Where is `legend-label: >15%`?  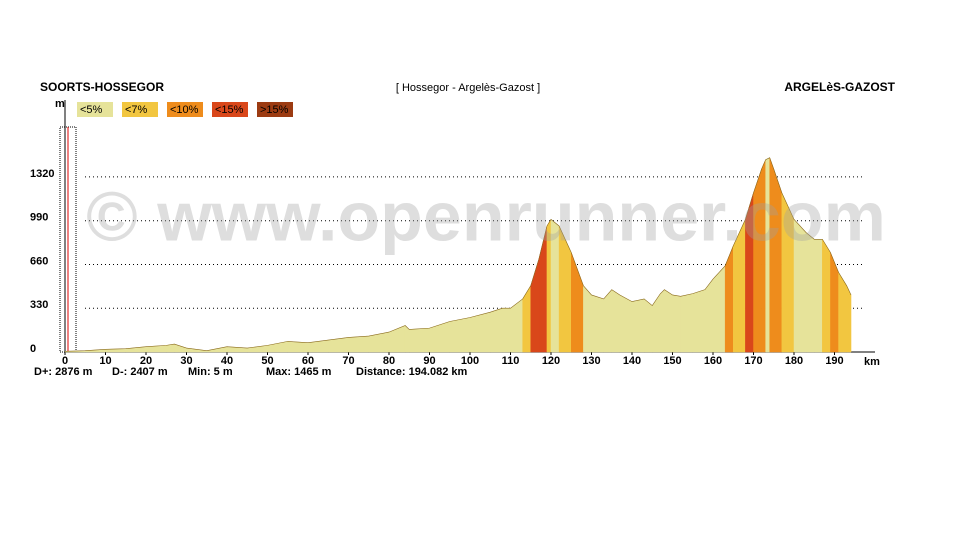
legend-label: >15% is located at coordinates (274, 110).